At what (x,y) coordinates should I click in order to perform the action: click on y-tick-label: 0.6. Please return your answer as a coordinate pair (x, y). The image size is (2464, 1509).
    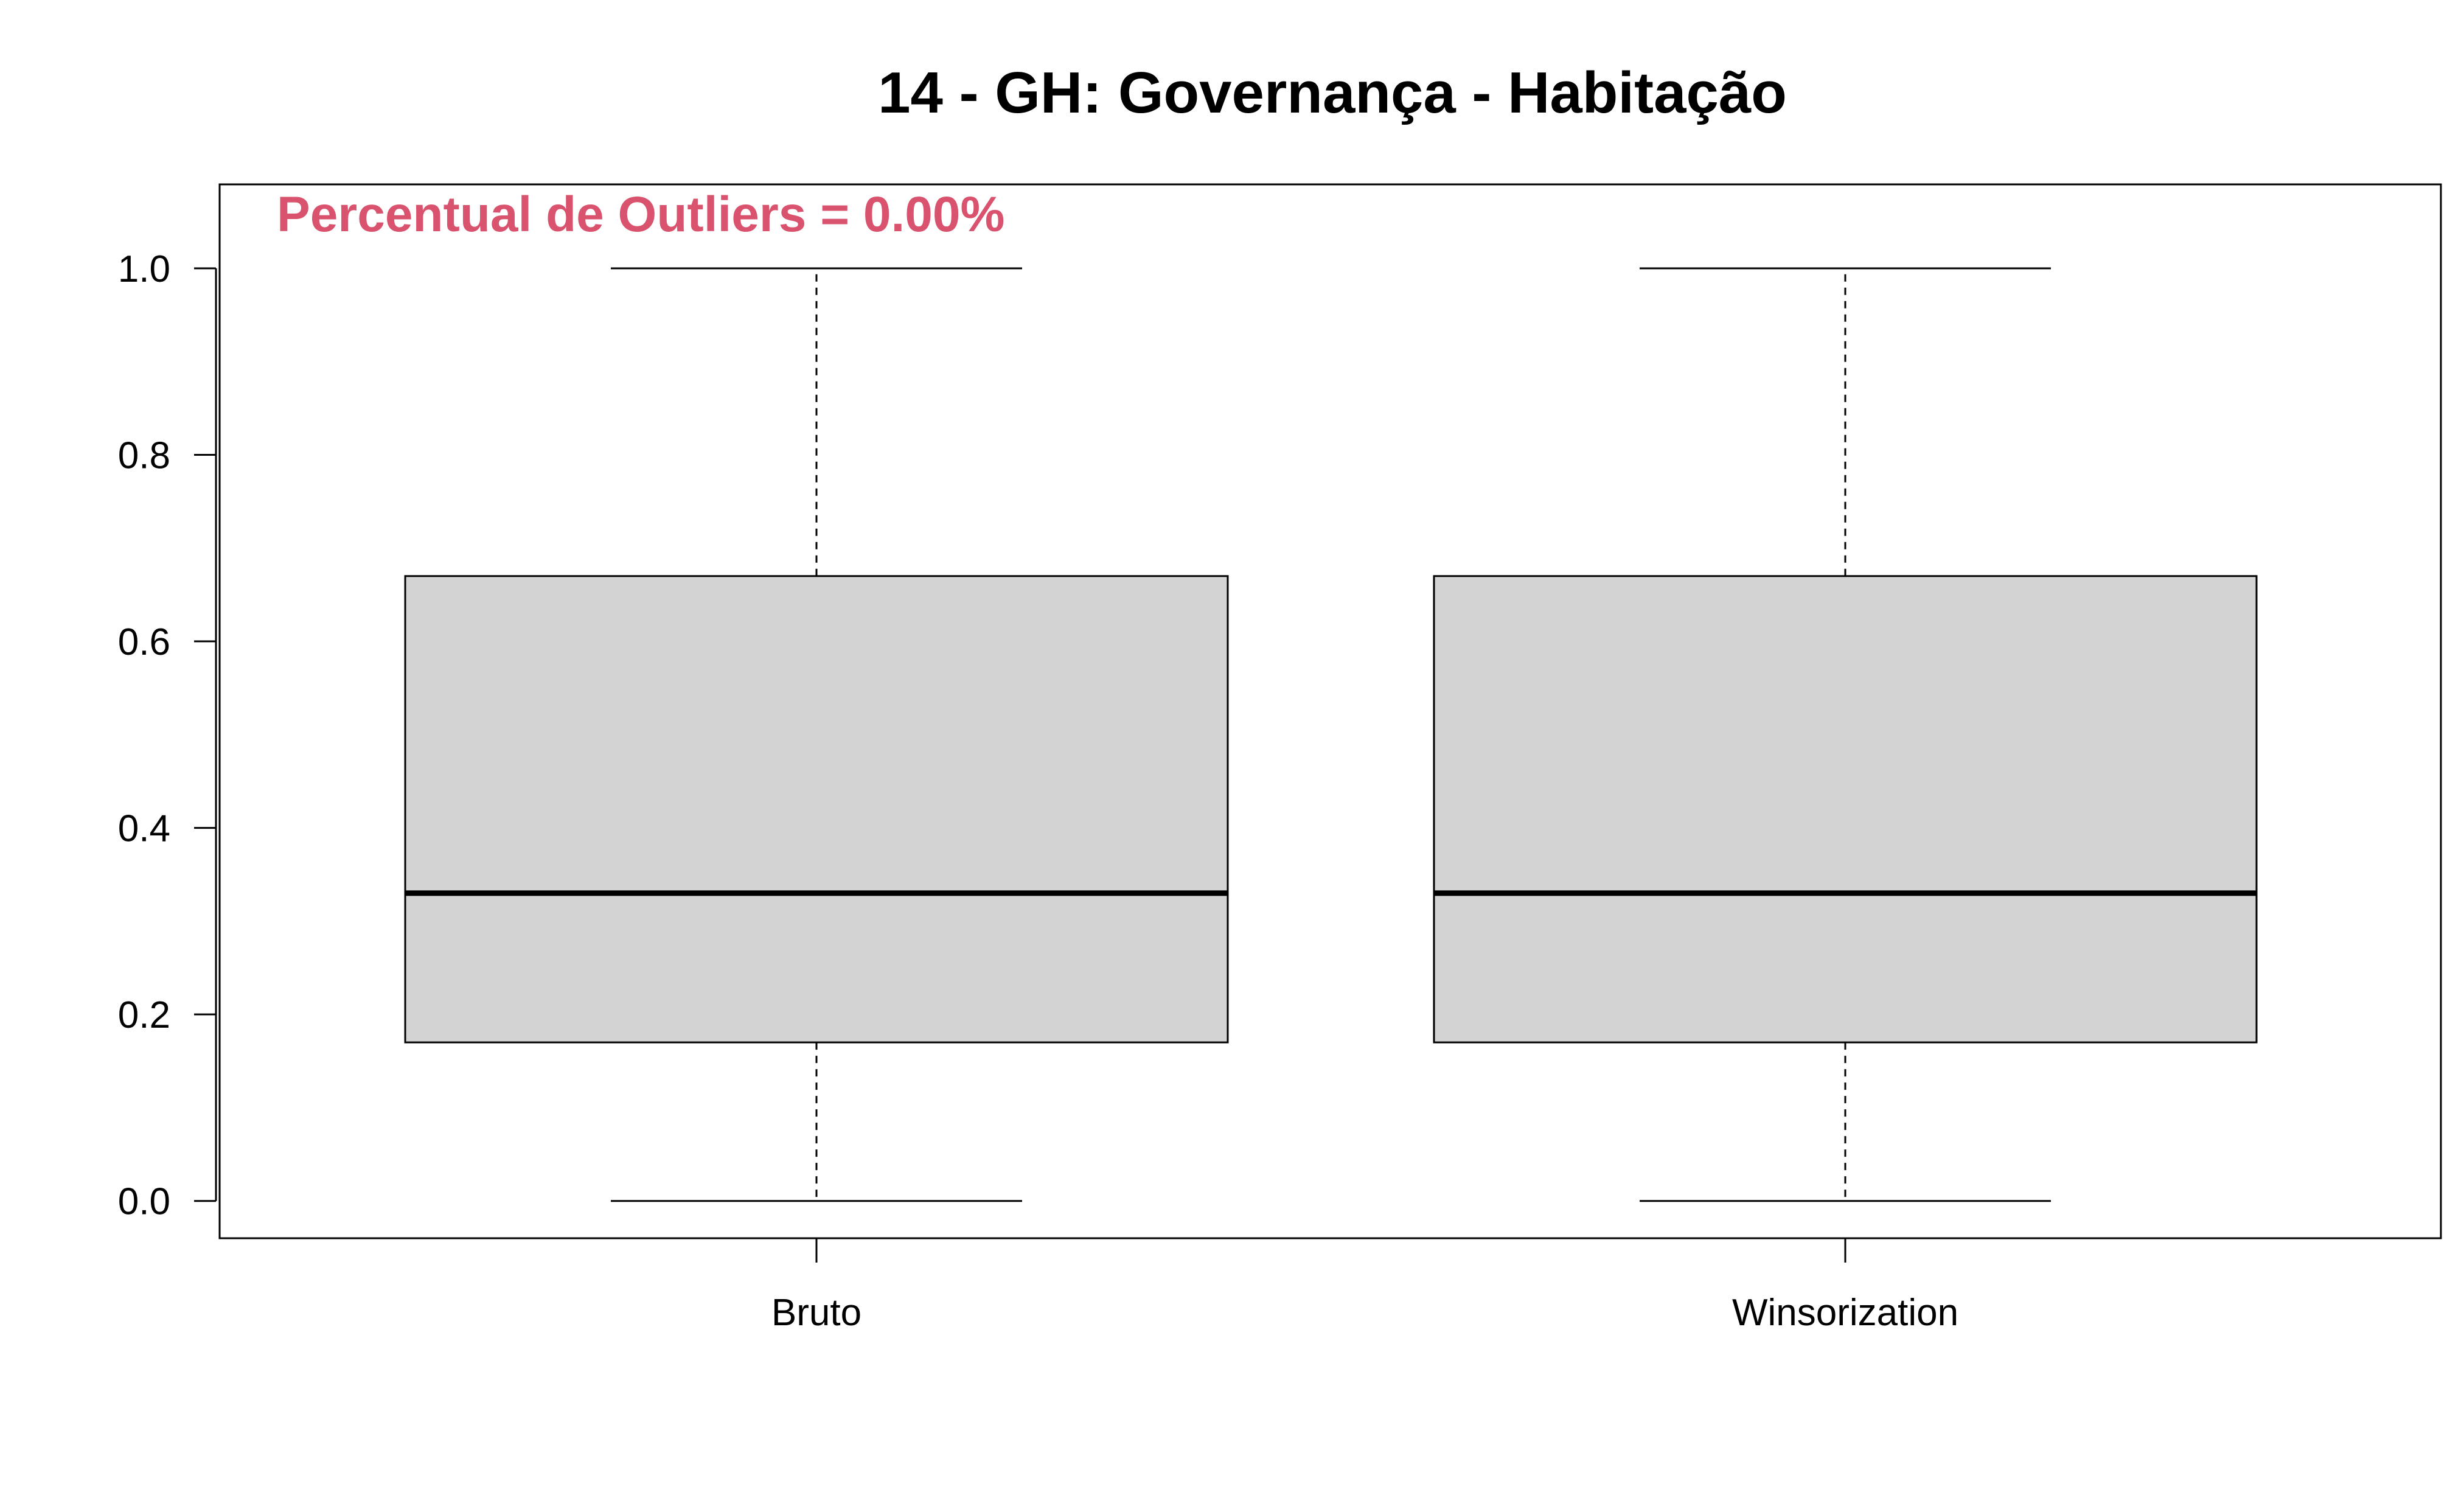
    Looking at the image, I should click on (144, 642).